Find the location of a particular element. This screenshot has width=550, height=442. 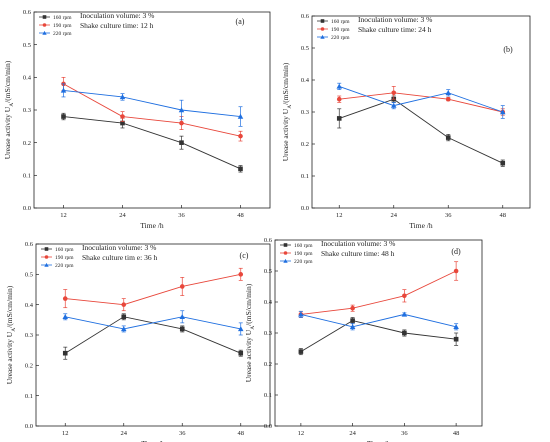

panel-label: (d) is located at coordinates (456, 251).